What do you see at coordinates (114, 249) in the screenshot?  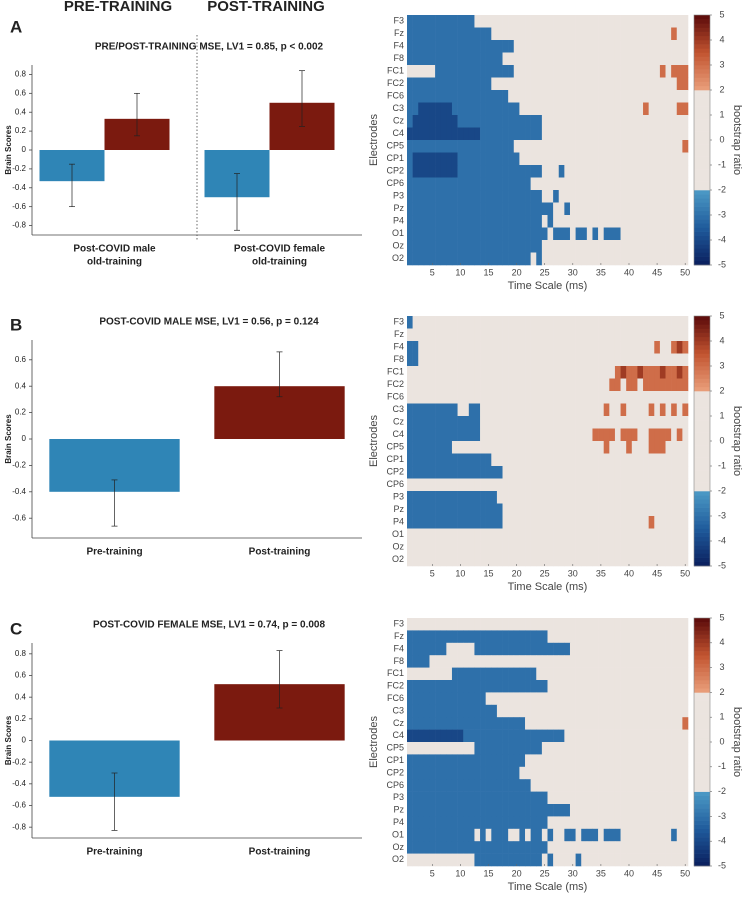 I see `x-tick-label: Post-COVID male` at bounding box center [114, 249].